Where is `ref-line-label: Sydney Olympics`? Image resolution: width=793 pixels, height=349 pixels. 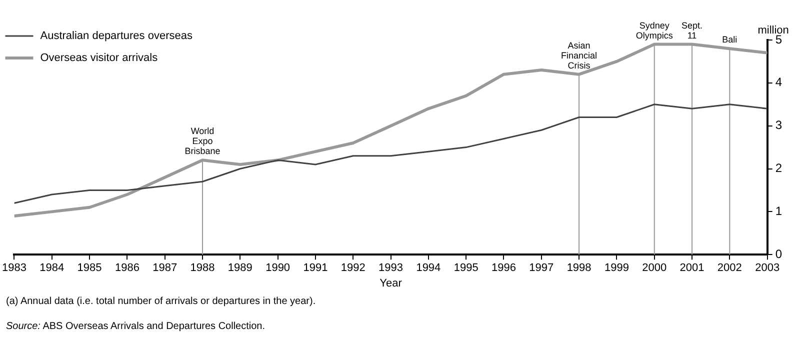 ref-line-label: Sydney Olympics is located at coordinates (655, 30).